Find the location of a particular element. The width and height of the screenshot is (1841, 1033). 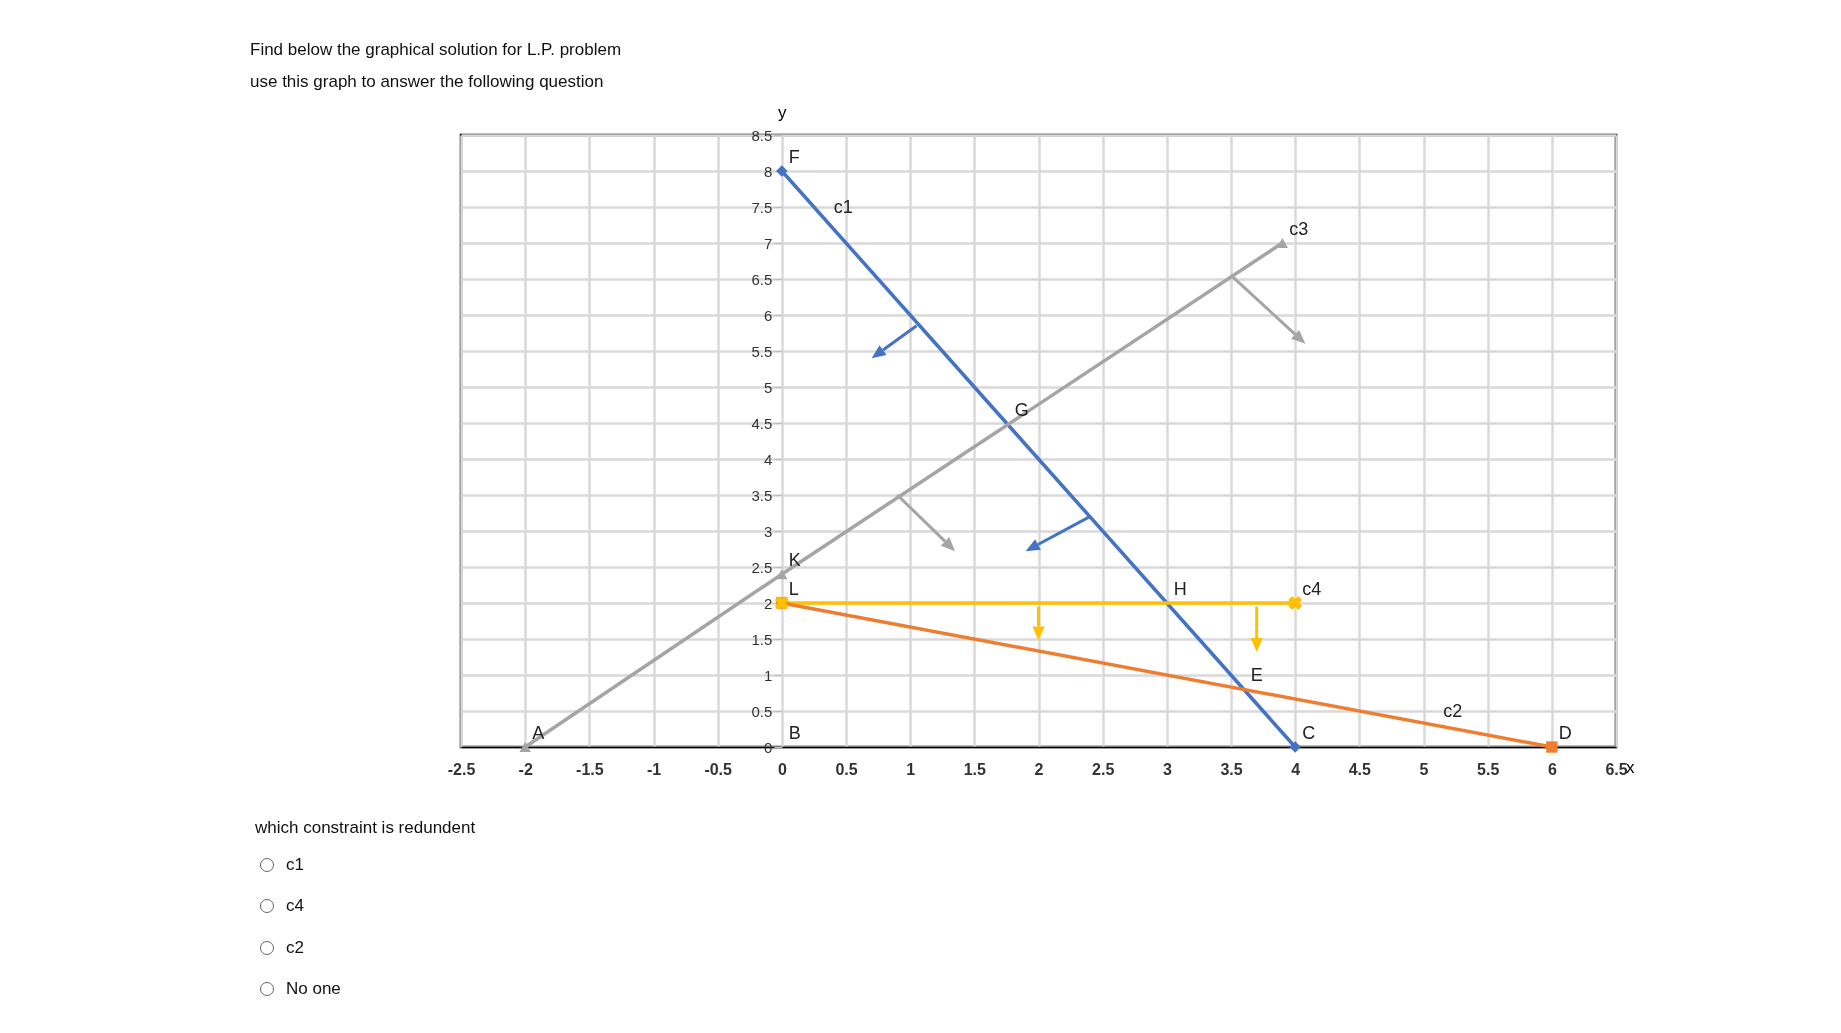

annotation: C is located at coordinates (1309, 733).